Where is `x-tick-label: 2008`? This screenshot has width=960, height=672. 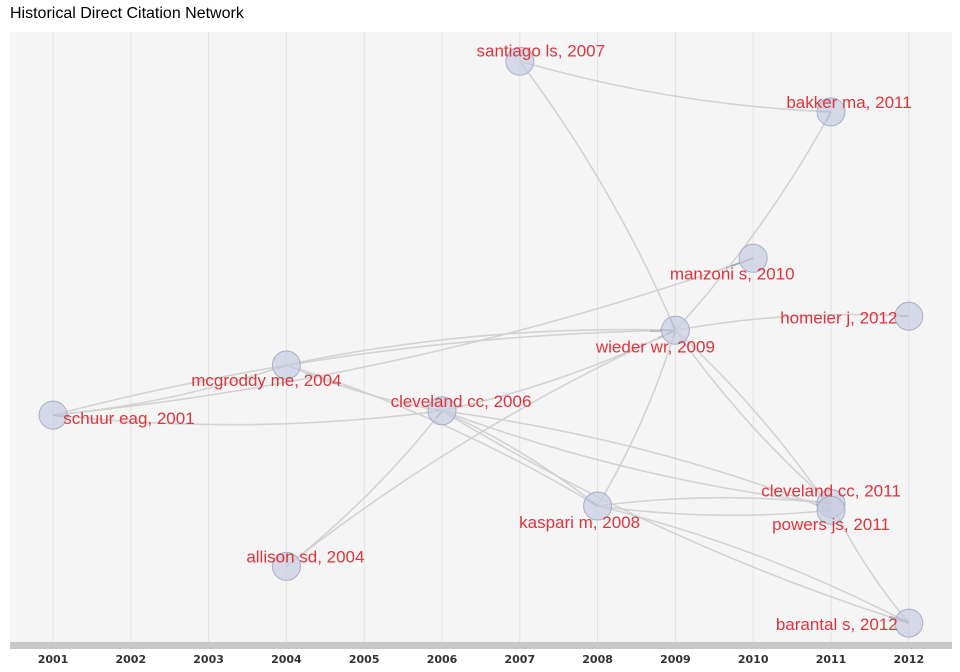
x-tick-label: 2008 is located at coordinates (597, 659).